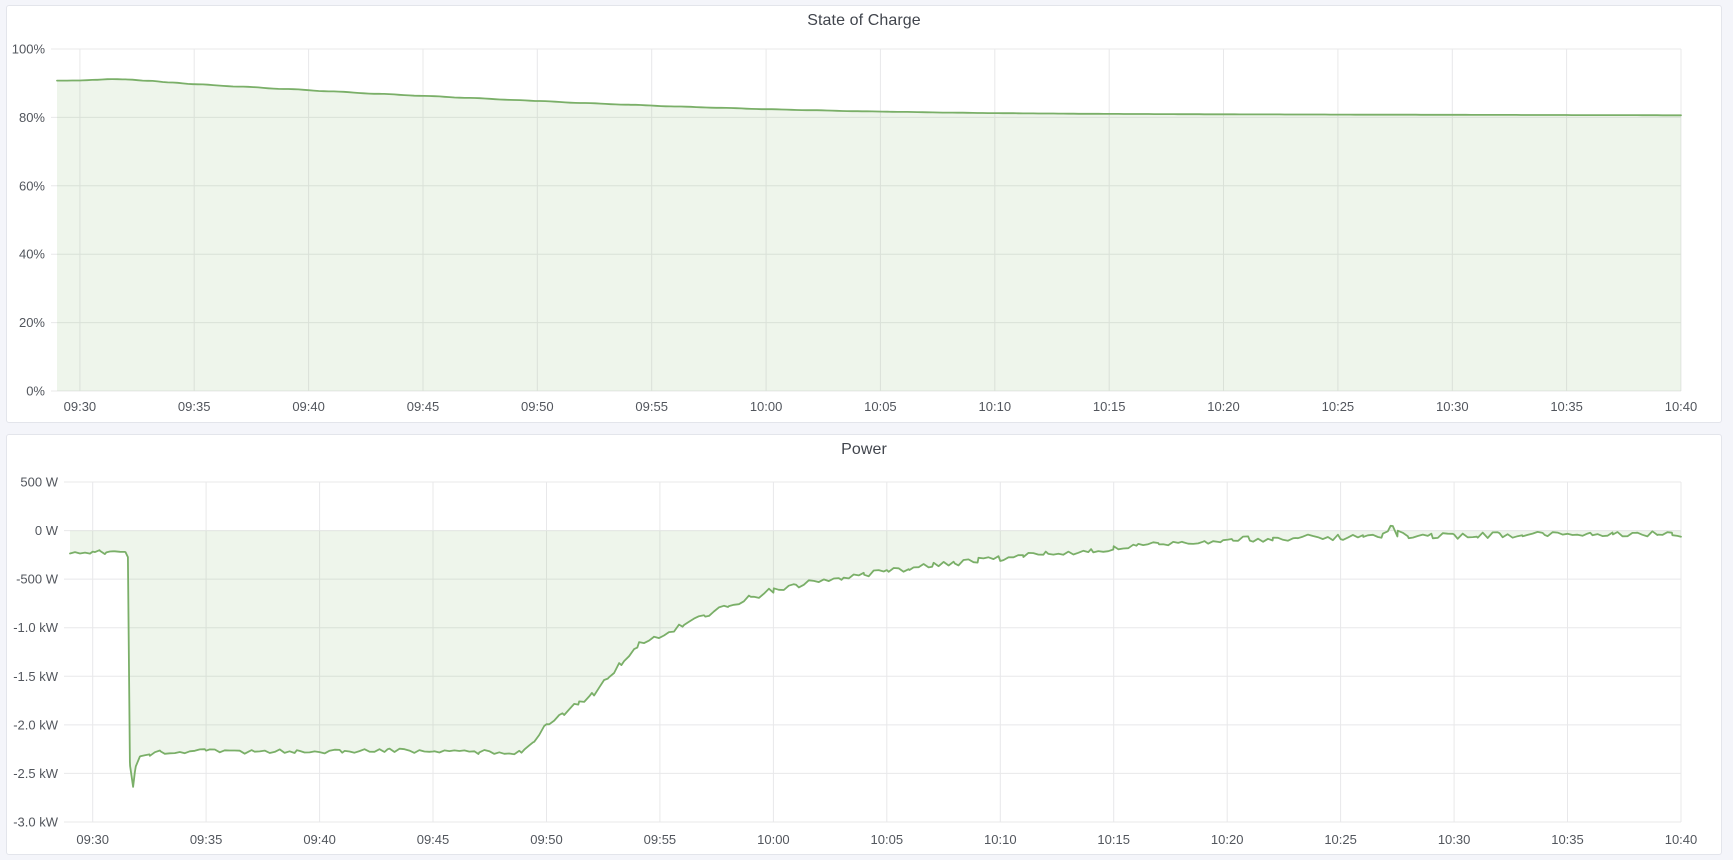  Describe the element at coordinates (39, 482) in the screenshot. I see `y-tick-label: 500 W` at that location.